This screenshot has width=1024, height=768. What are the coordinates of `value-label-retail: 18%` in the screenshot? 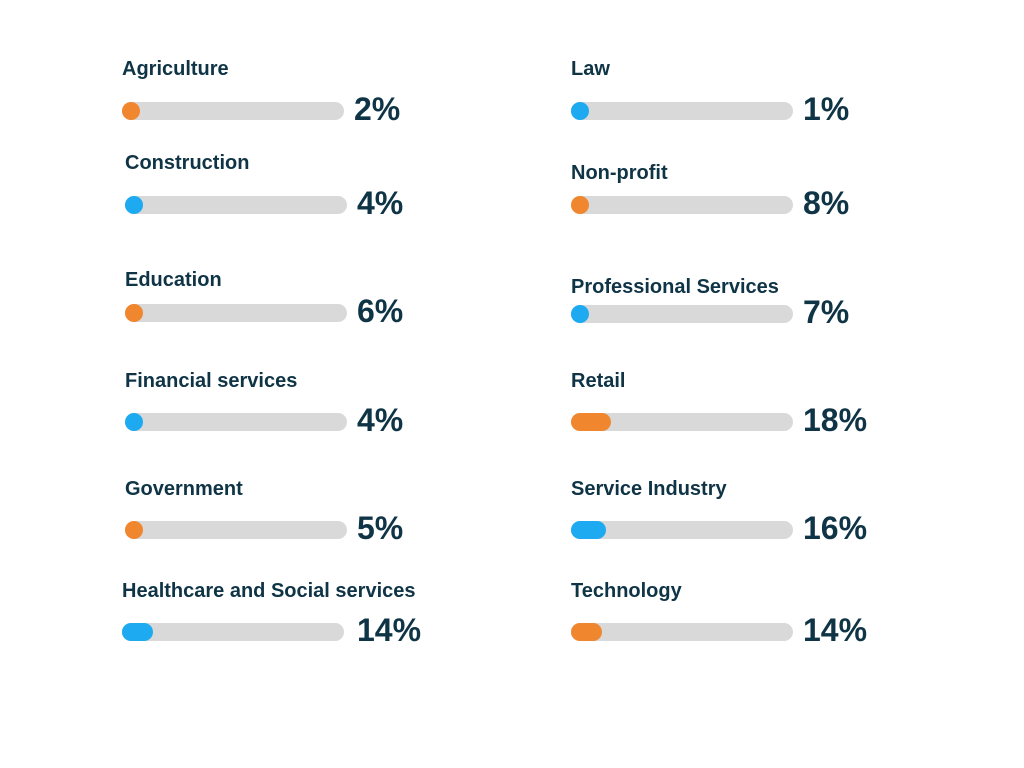 It's located at (835, 420).